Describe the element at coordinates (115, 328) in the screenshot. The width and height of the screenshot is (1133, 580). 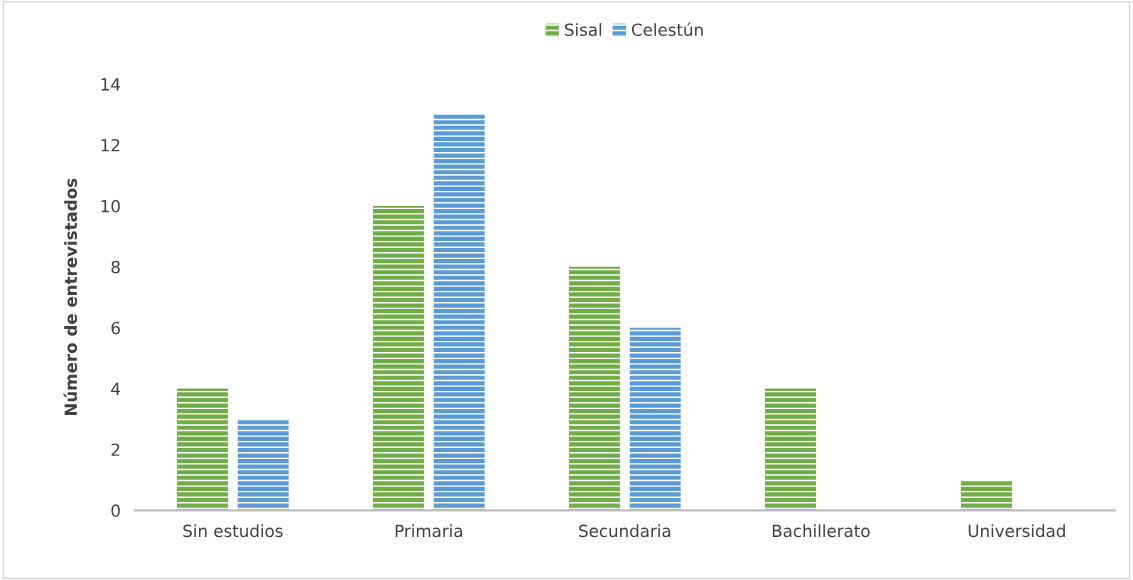
I see `y-tick-label: 6` at that location.